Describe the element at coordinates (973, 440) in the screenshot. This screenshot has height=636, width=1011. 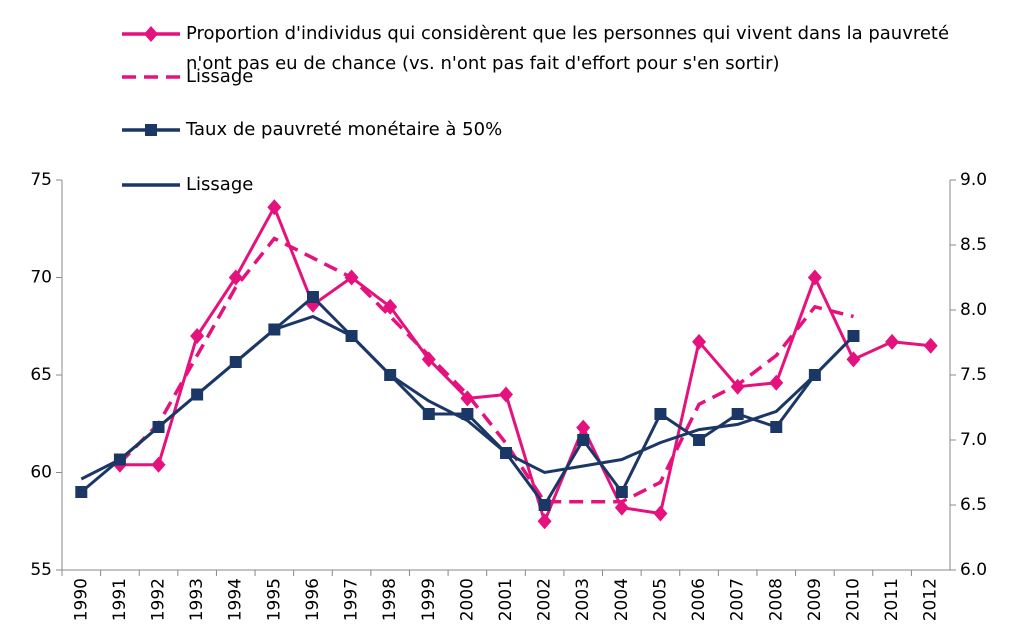
I see `y2-tick-label: 7.0` at that location.